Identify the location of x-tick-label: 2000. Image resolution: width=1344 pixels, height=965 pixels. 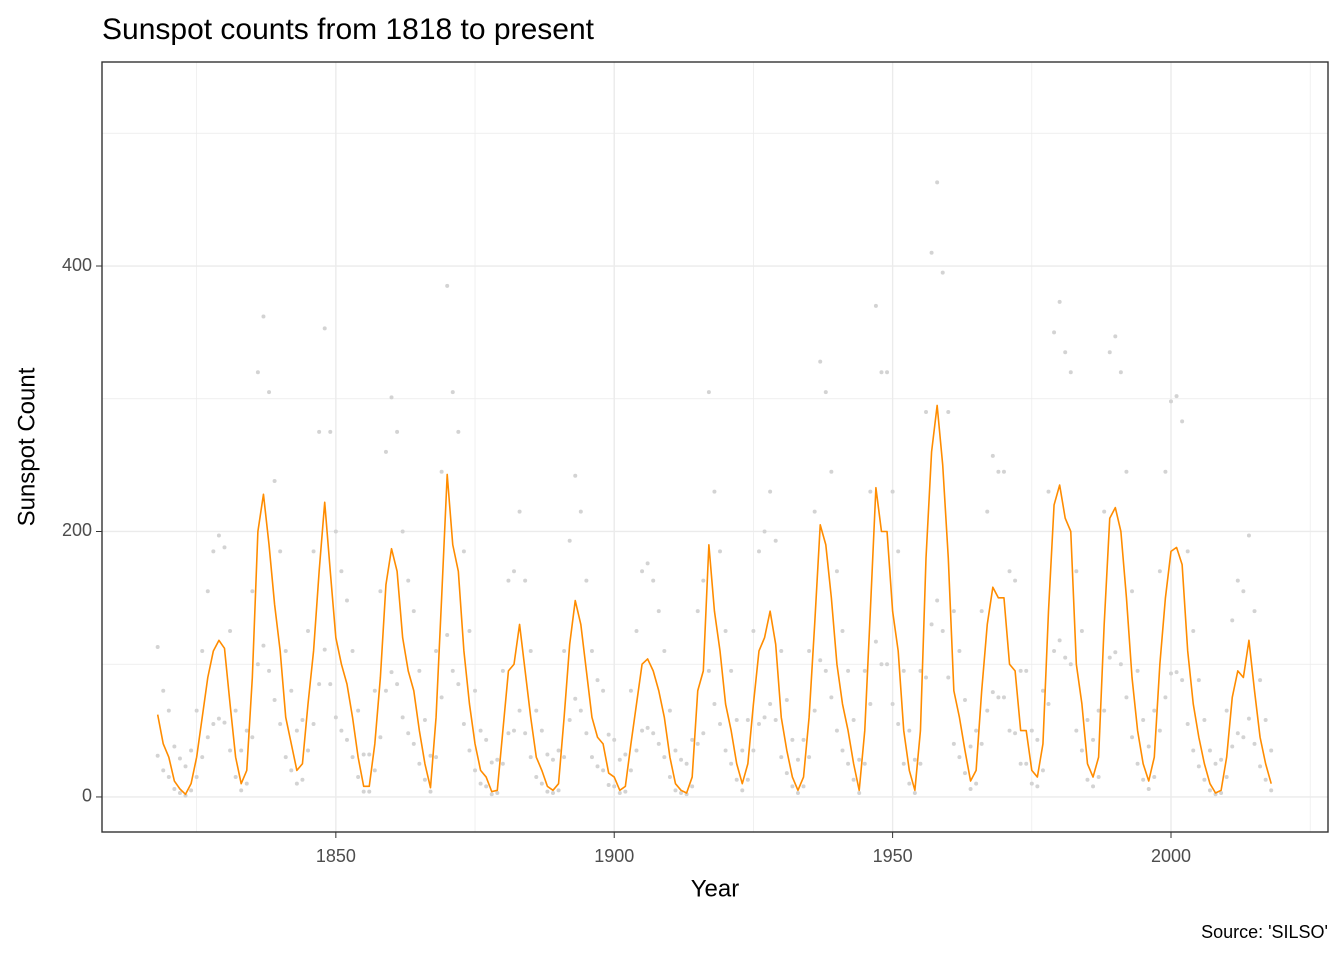
(1171, 856).